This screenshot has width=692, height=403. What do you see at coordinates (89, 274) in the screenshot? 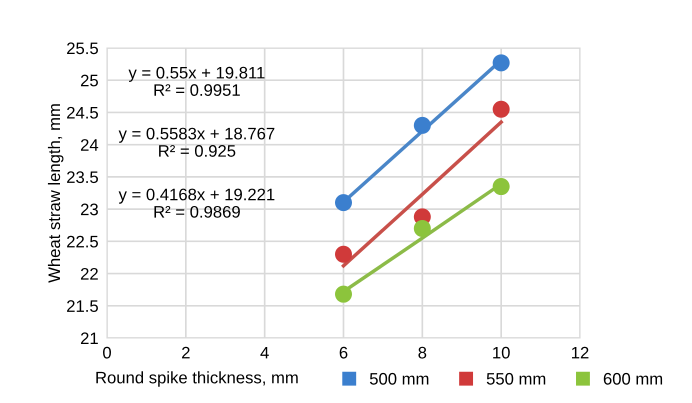
I see `y-tick-label: 22` at bounding box center [89, 274].